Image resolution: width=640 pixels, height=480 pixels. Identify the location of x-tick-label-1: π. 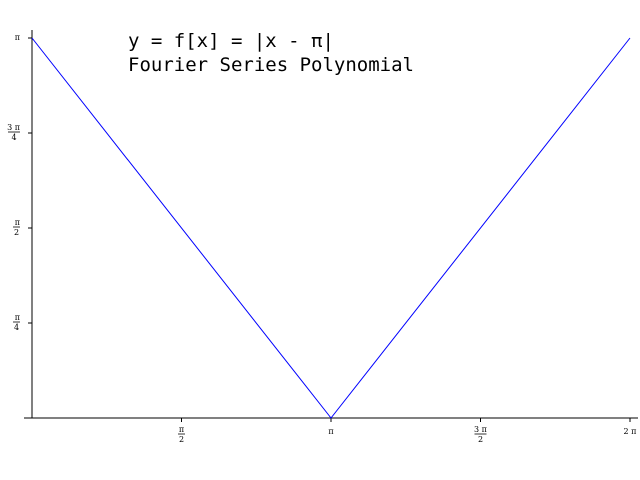
(330, 431).